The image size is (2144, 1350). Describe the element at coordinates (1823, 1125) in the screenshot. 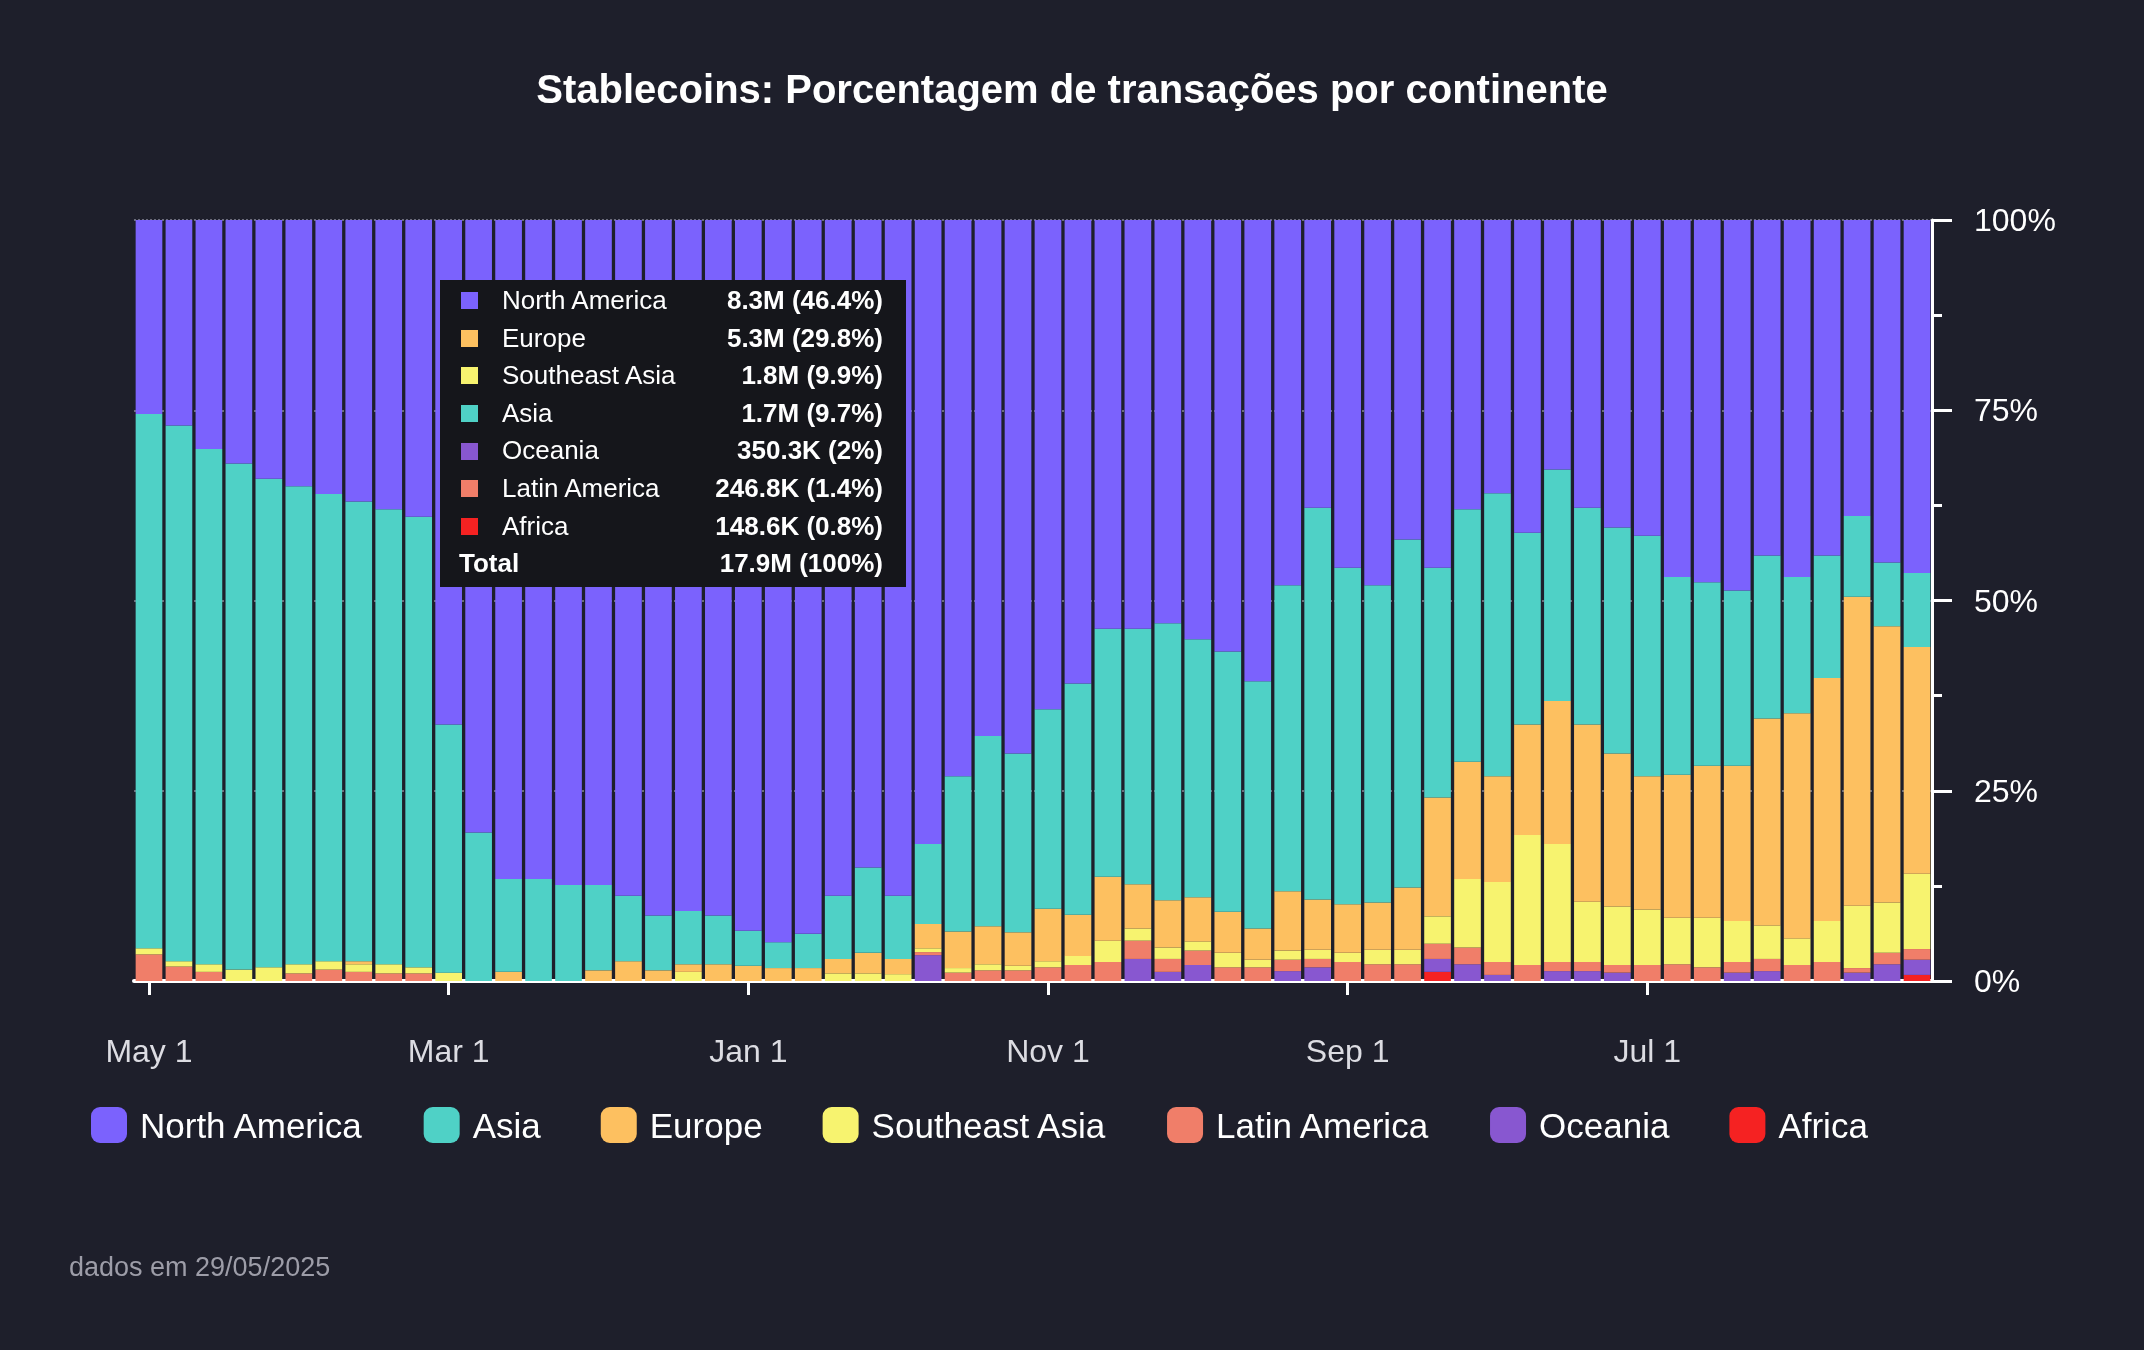

I see `legend-label: Africa` at that location.